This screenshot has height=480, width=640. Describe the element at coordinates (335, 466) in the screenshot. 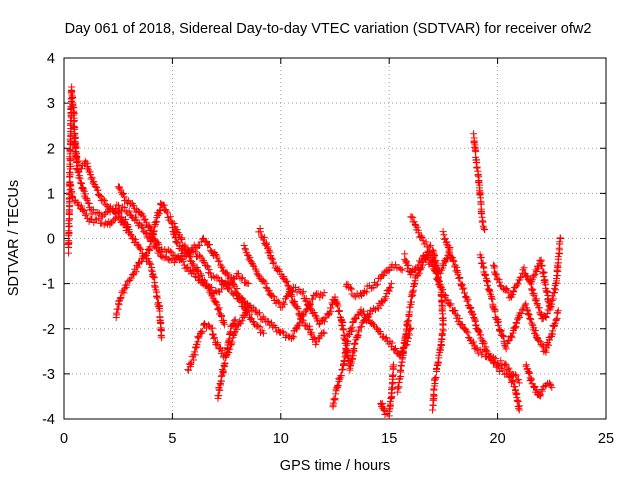

I see `x-axis-label: GPS time / hours` at that location.